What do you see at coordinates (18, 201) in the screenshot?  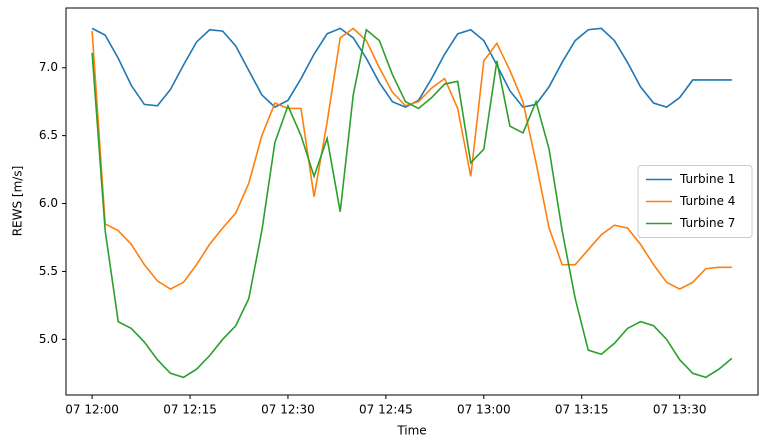 I see `y-axis-label: REWS [m/s]` at bounding box center [18, 201].